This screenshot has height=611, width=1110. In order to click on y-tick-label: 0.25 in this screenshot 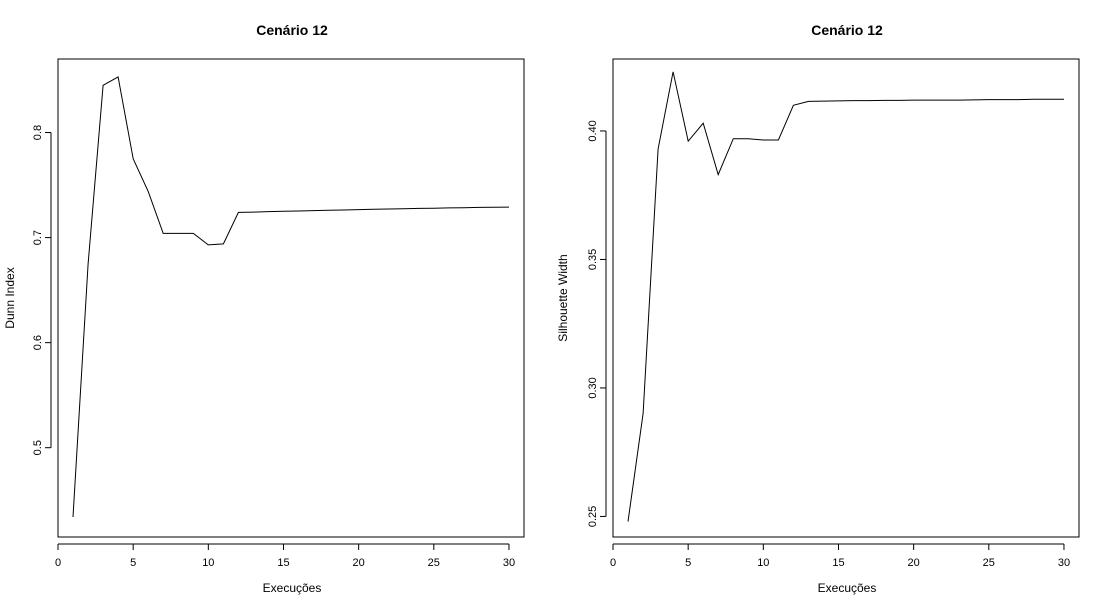, I will do `click(593, 516)`.